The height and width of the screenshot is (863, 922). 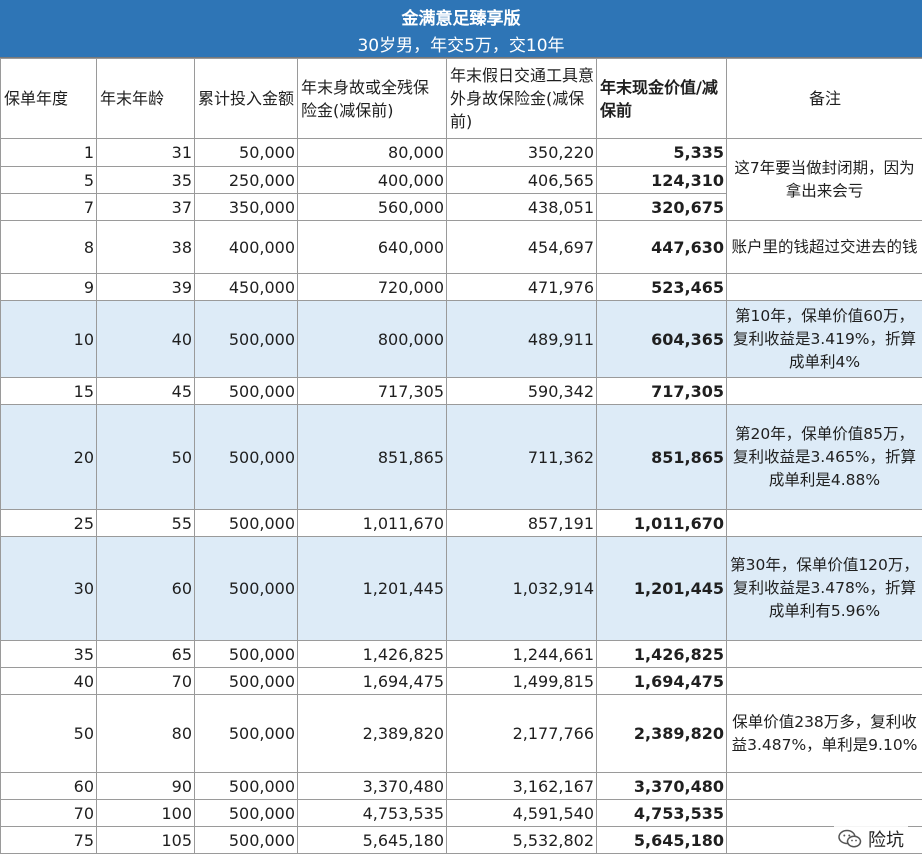 What do you see at coordinates (661, 152) in the screenshot?
I see `cell-cash: 5,335` at bounding box center [661, 152].